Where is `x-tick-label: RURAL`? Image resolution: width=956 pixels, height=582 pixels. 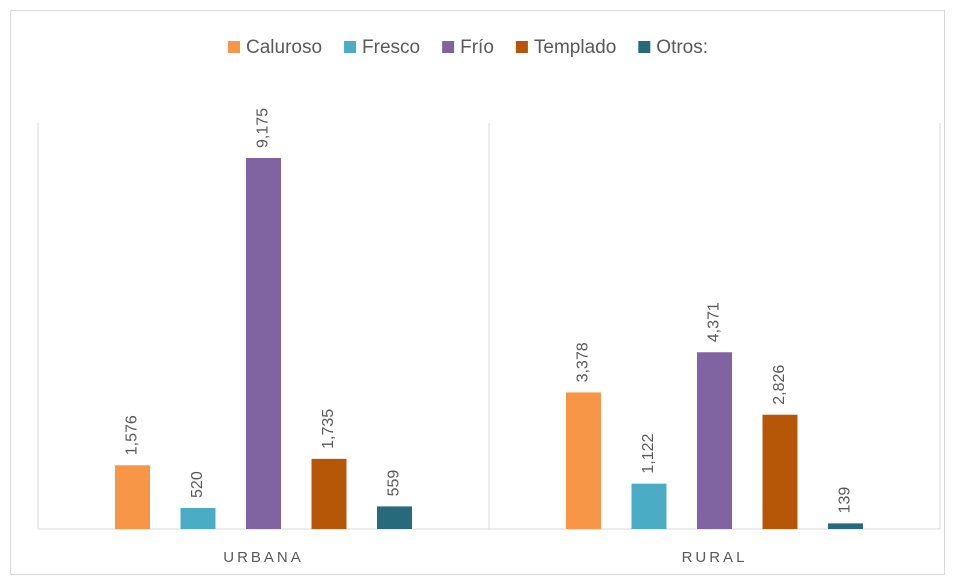 x-tick-label: RURAL is located at coordinates (715, 557).